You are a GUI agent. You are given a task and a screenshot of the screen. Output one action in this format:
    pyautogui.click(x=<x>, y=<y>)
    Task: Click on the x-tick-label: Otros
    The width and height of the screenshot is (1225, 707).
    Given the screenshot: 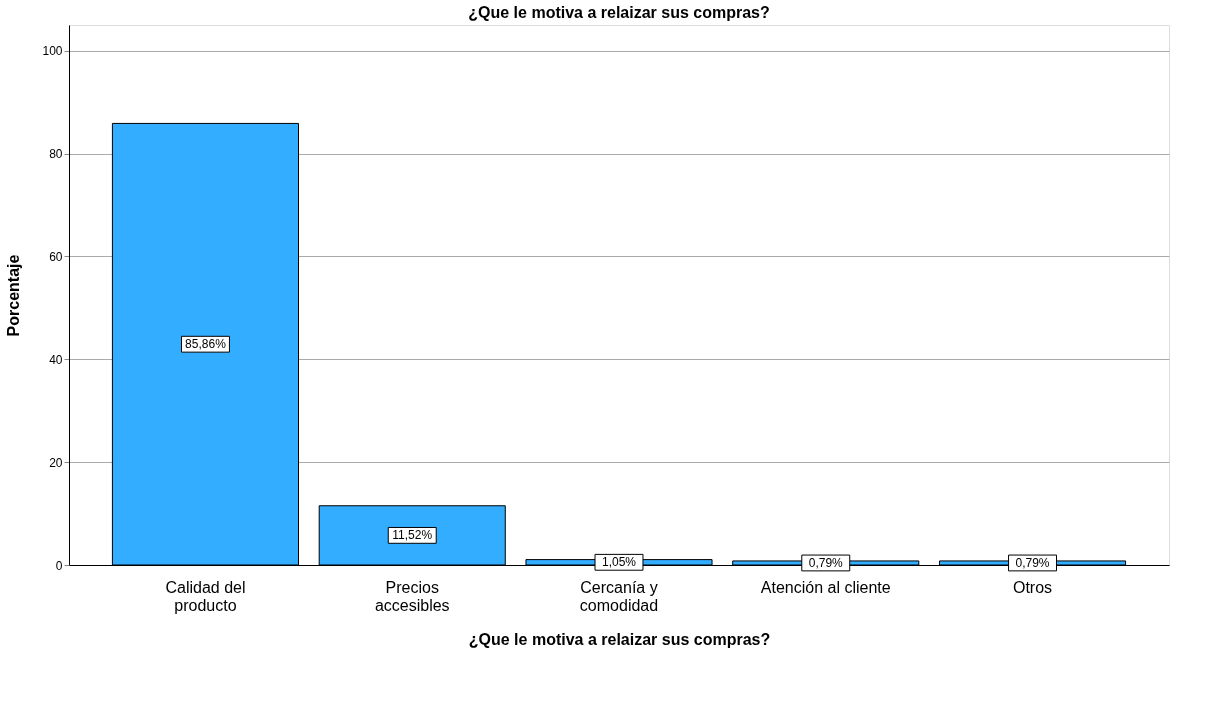 What is the action you would take?
    pyautogui.click(x=1032, y=587)
    